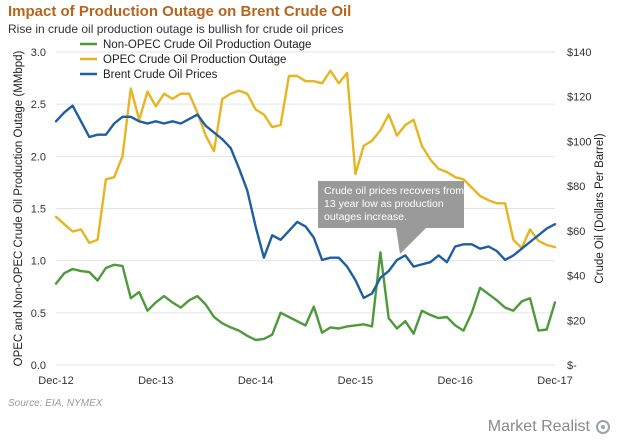  What do you see at coordinates (454, 381) in the screenshot?
I see `x-tick-label: Dec-16` at bounding box center [454, 381].